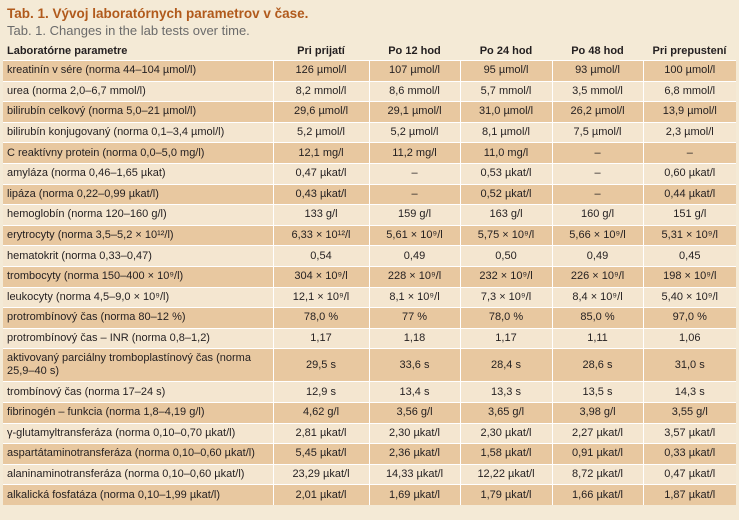  What do you see at coordinates (414, 256) in the screenshot?
I see `value-cell: 0,49` at bounding box center [414, 256].